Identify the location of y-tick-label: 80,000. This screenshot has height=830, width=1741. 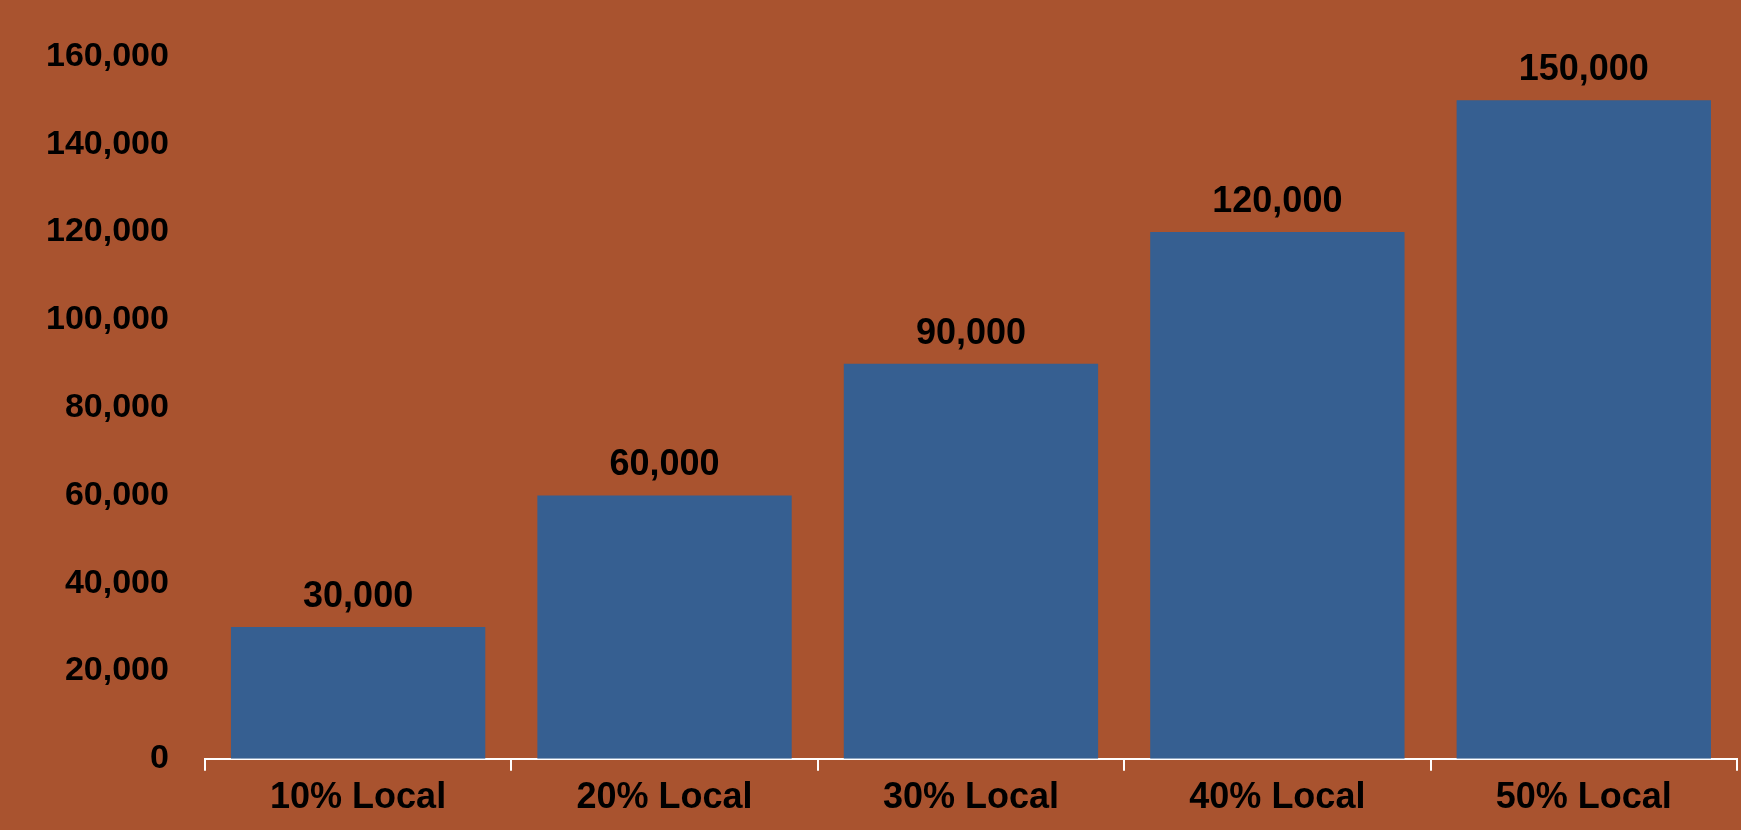
(116, 404).